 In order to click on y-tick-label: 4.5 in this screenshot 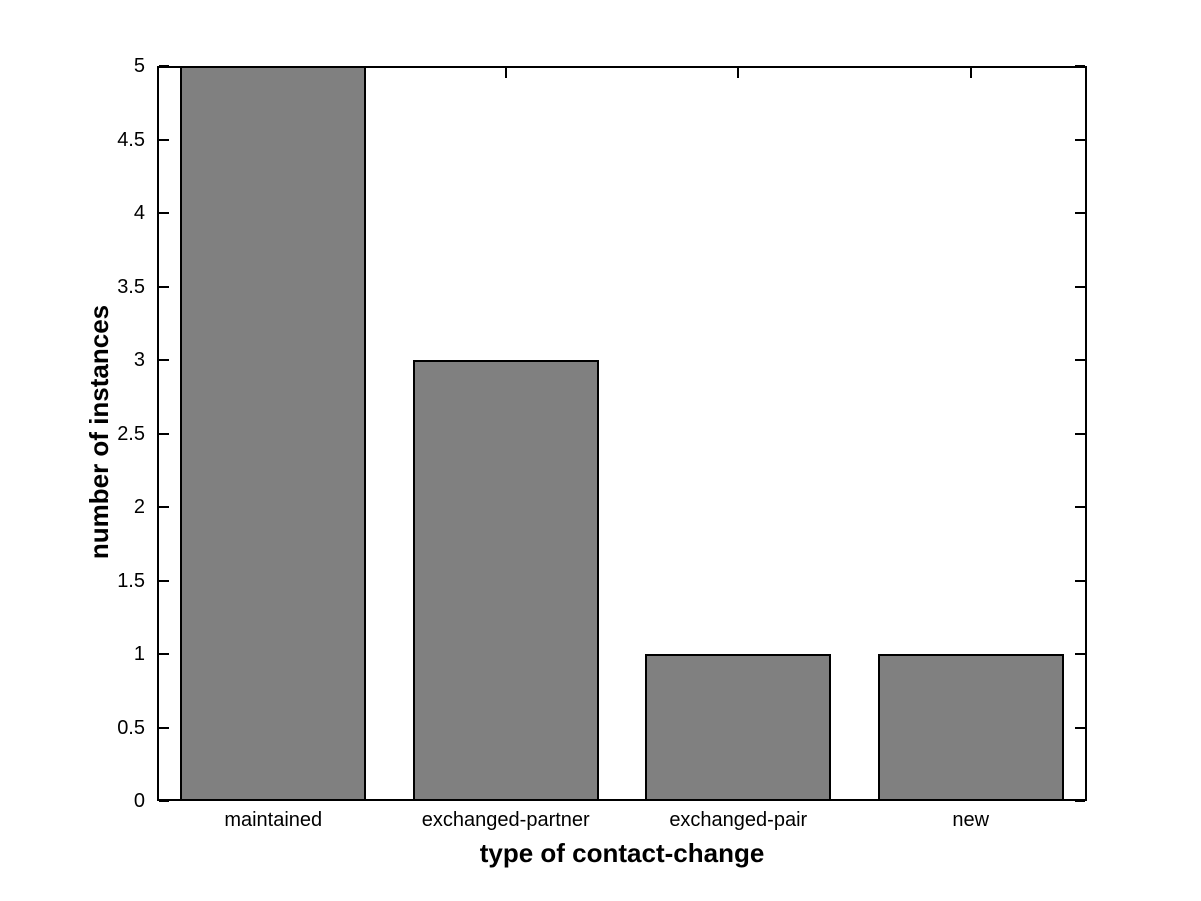, I will do `click(131, 139)`.